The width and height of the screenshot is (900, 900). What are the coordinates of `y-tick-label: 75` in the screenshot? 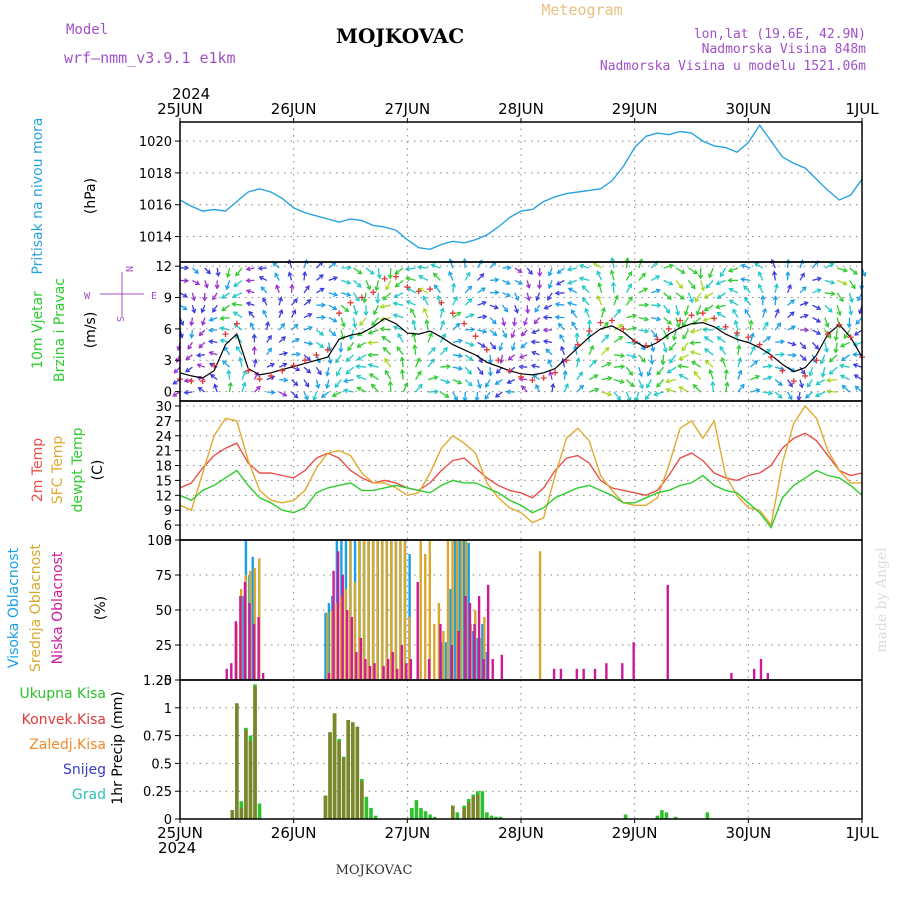 It's located at (163, 576).